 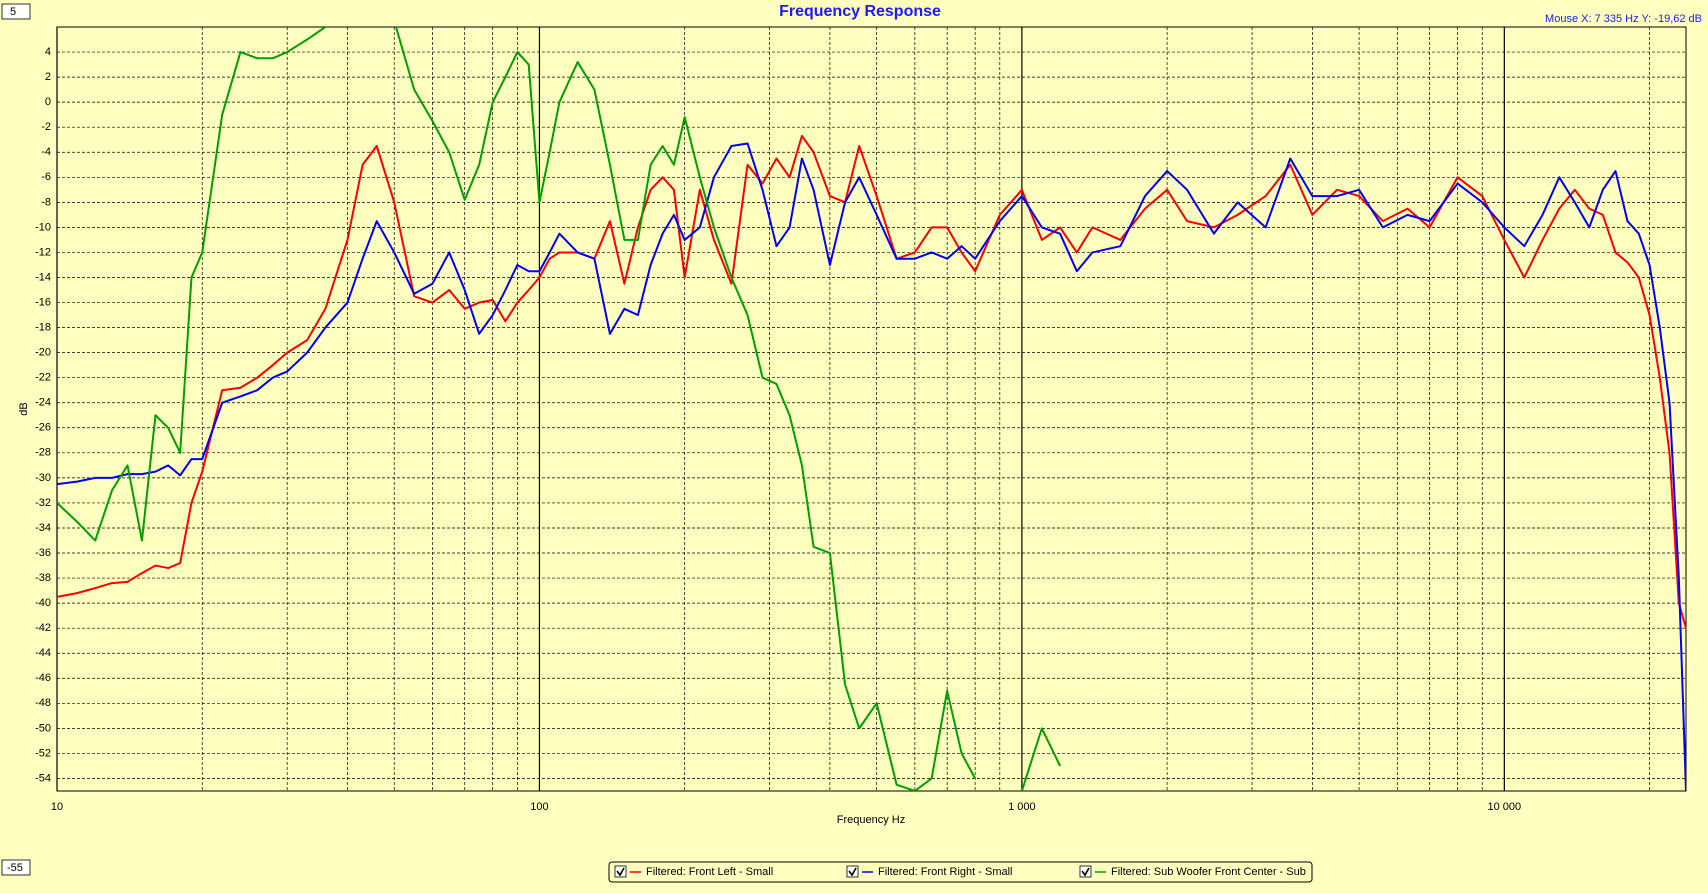 What do you see at coordinates (46, 152) in the screenshot?
I see `y-tick-label: -4` at bounding box center [46, 152].